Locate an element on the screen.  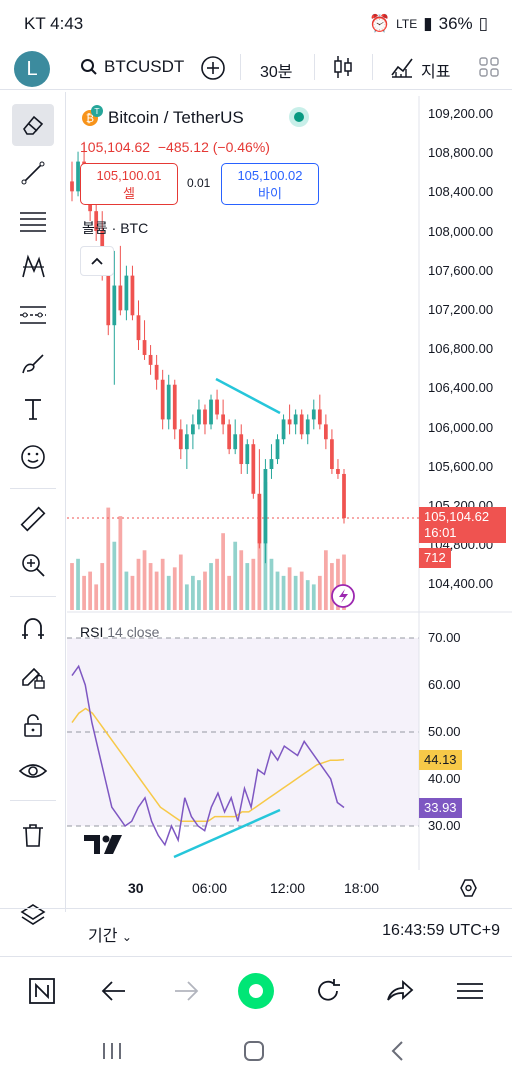
collapse-legend-button is located at coordinates (97, 261).